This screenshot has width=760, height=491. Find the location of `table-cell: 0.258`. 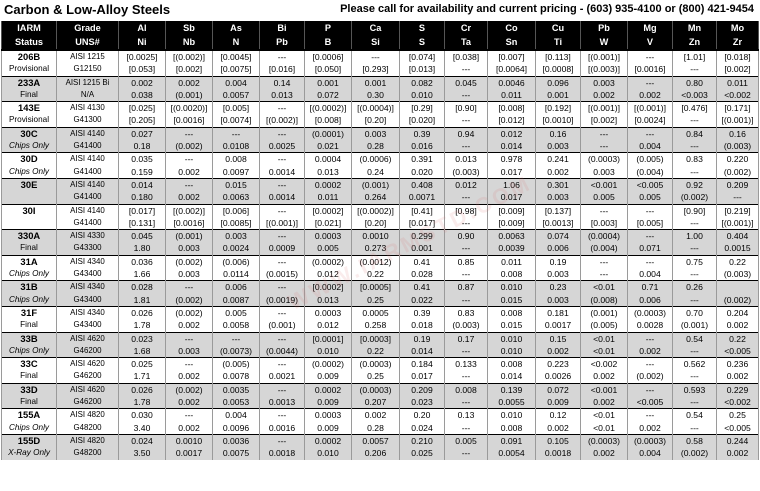

table-cell: 0.258 is located at coordinates (375, 326).